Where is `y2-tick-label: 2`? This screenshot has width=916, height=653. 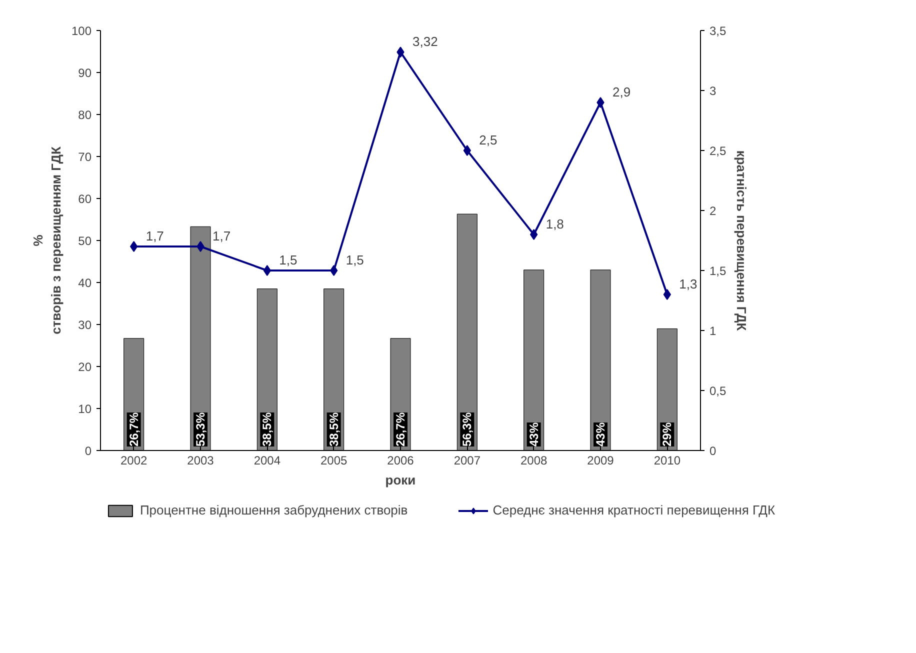 y2-tick-label: 2 is located at coordinates (713, 211).